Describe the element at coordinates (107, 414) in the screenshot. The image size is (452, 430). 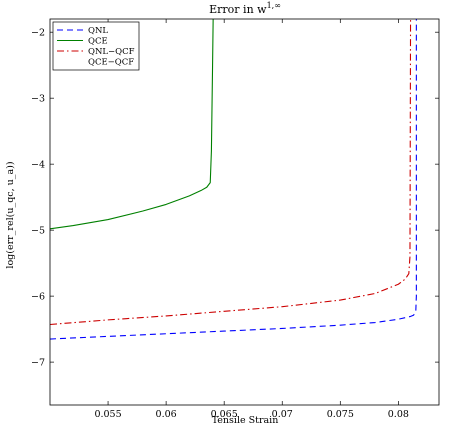
I see `x-tick-label: 0.055` at that location.